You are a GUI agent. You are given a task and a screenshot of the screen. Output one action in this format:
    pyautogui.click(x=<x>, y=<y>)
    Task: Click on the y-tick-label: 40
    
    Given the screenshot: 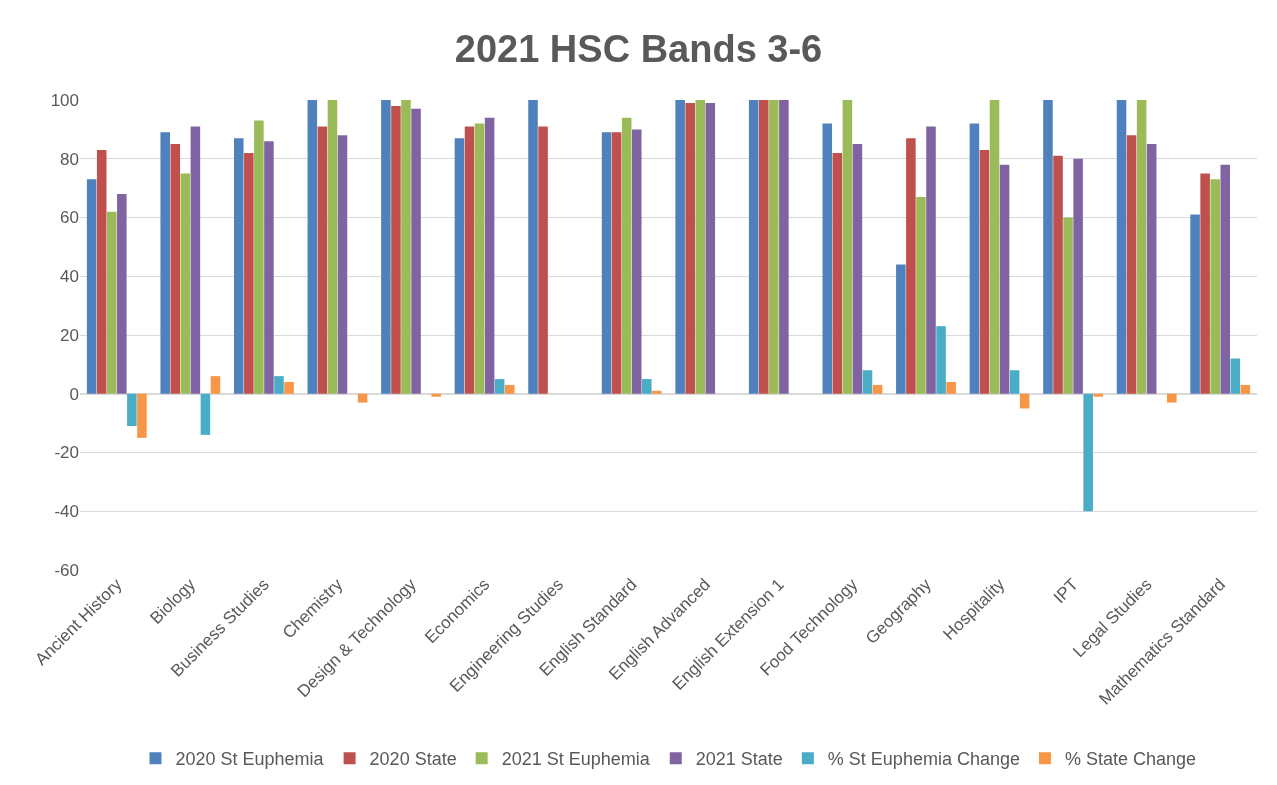 What is the action you would take?
    pyautogui.click(x=69, y=277)
    